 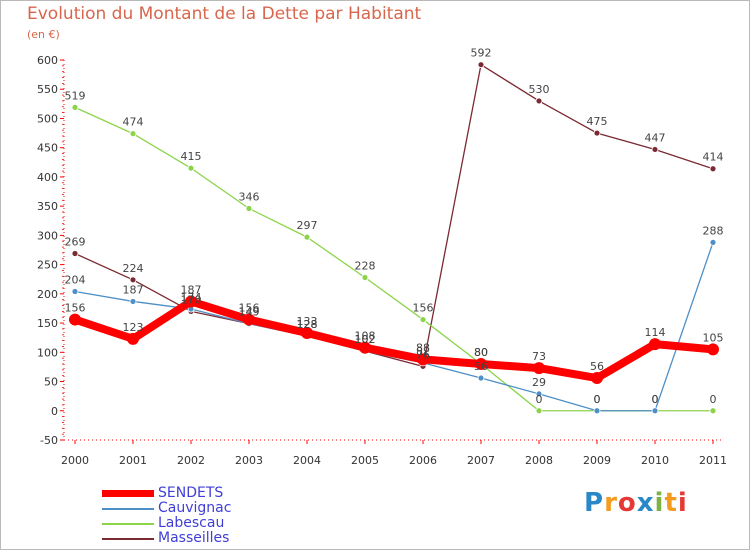 What do you see at coordinates (47, 148) in the screenshot?
I see `y-tick-label: 450` at bounding box center [47, 148].